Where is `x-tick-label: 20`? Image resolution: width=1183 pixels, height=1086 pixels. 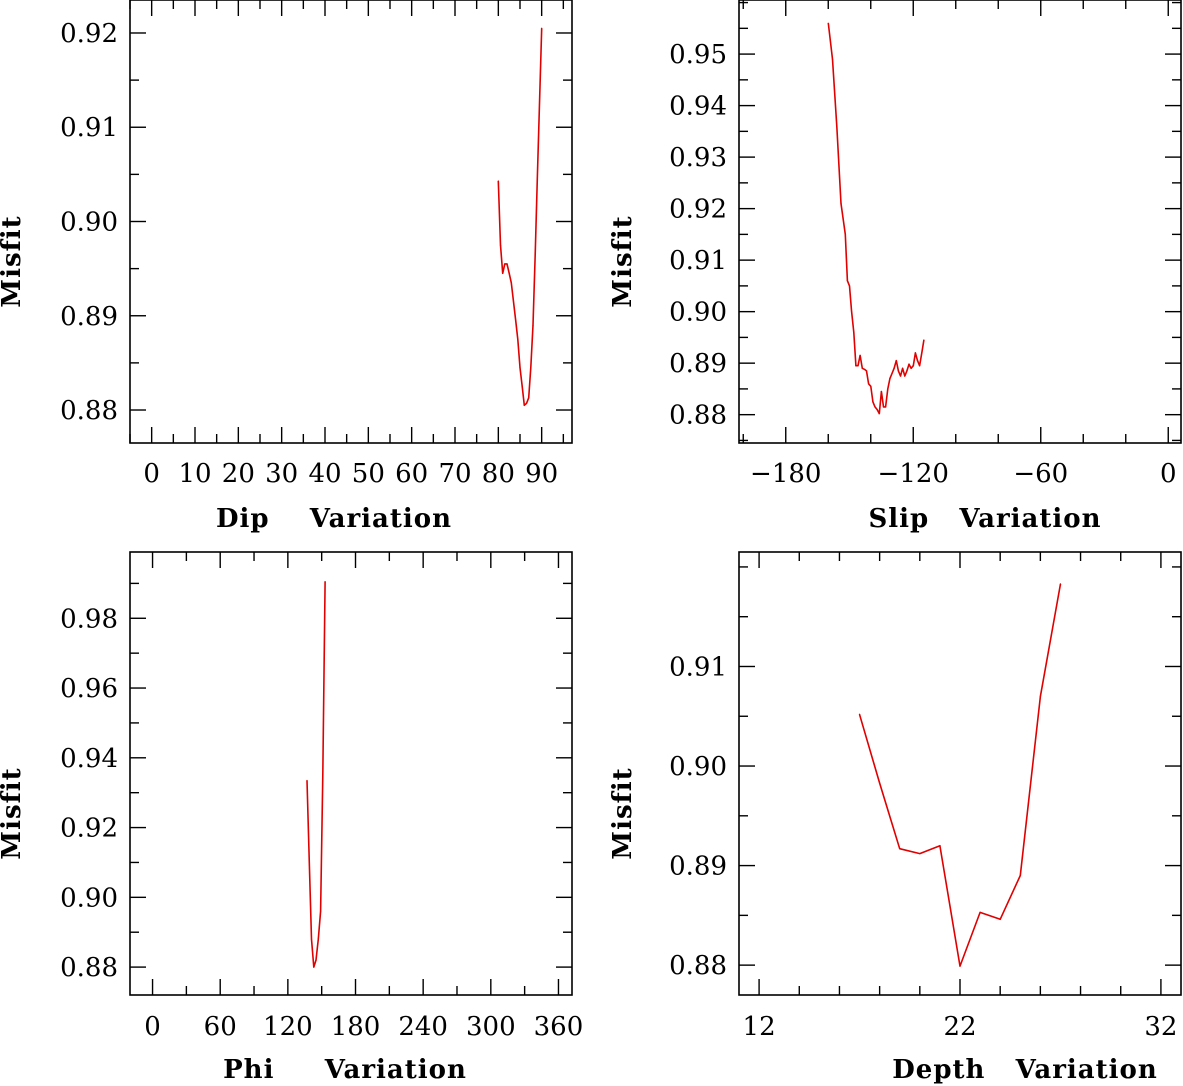 x-tick-label: 20 is located at coordinates (238, 474).